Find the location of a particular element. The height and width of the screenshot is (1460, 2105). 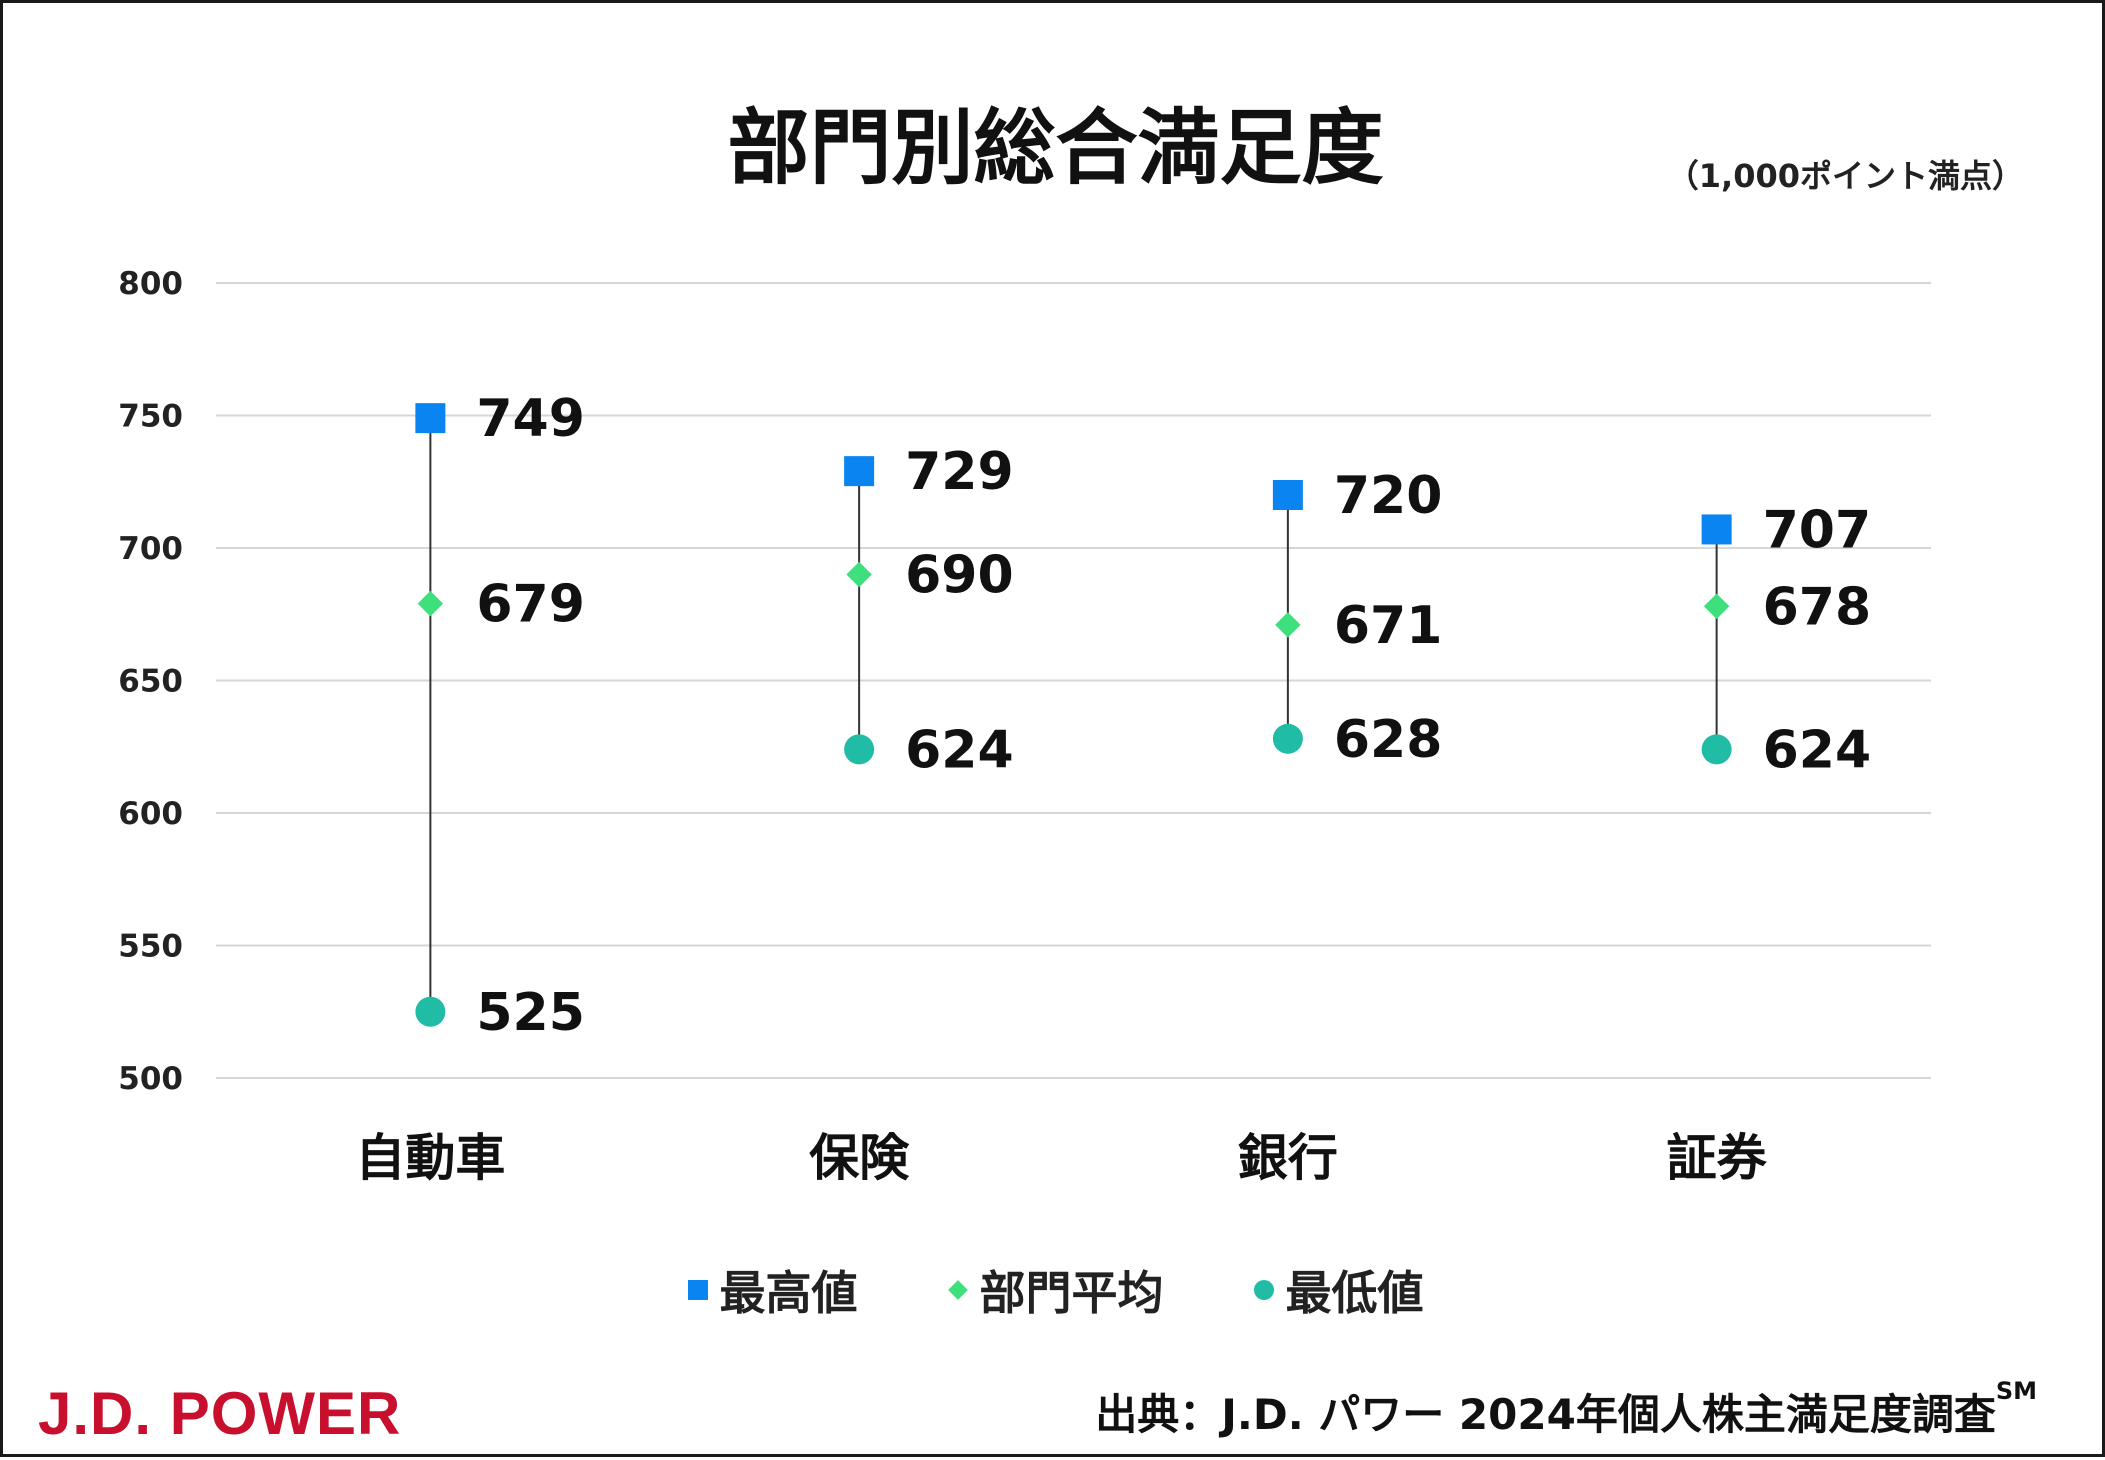

service-mark: SM is located at coordinates (2016, 1391).